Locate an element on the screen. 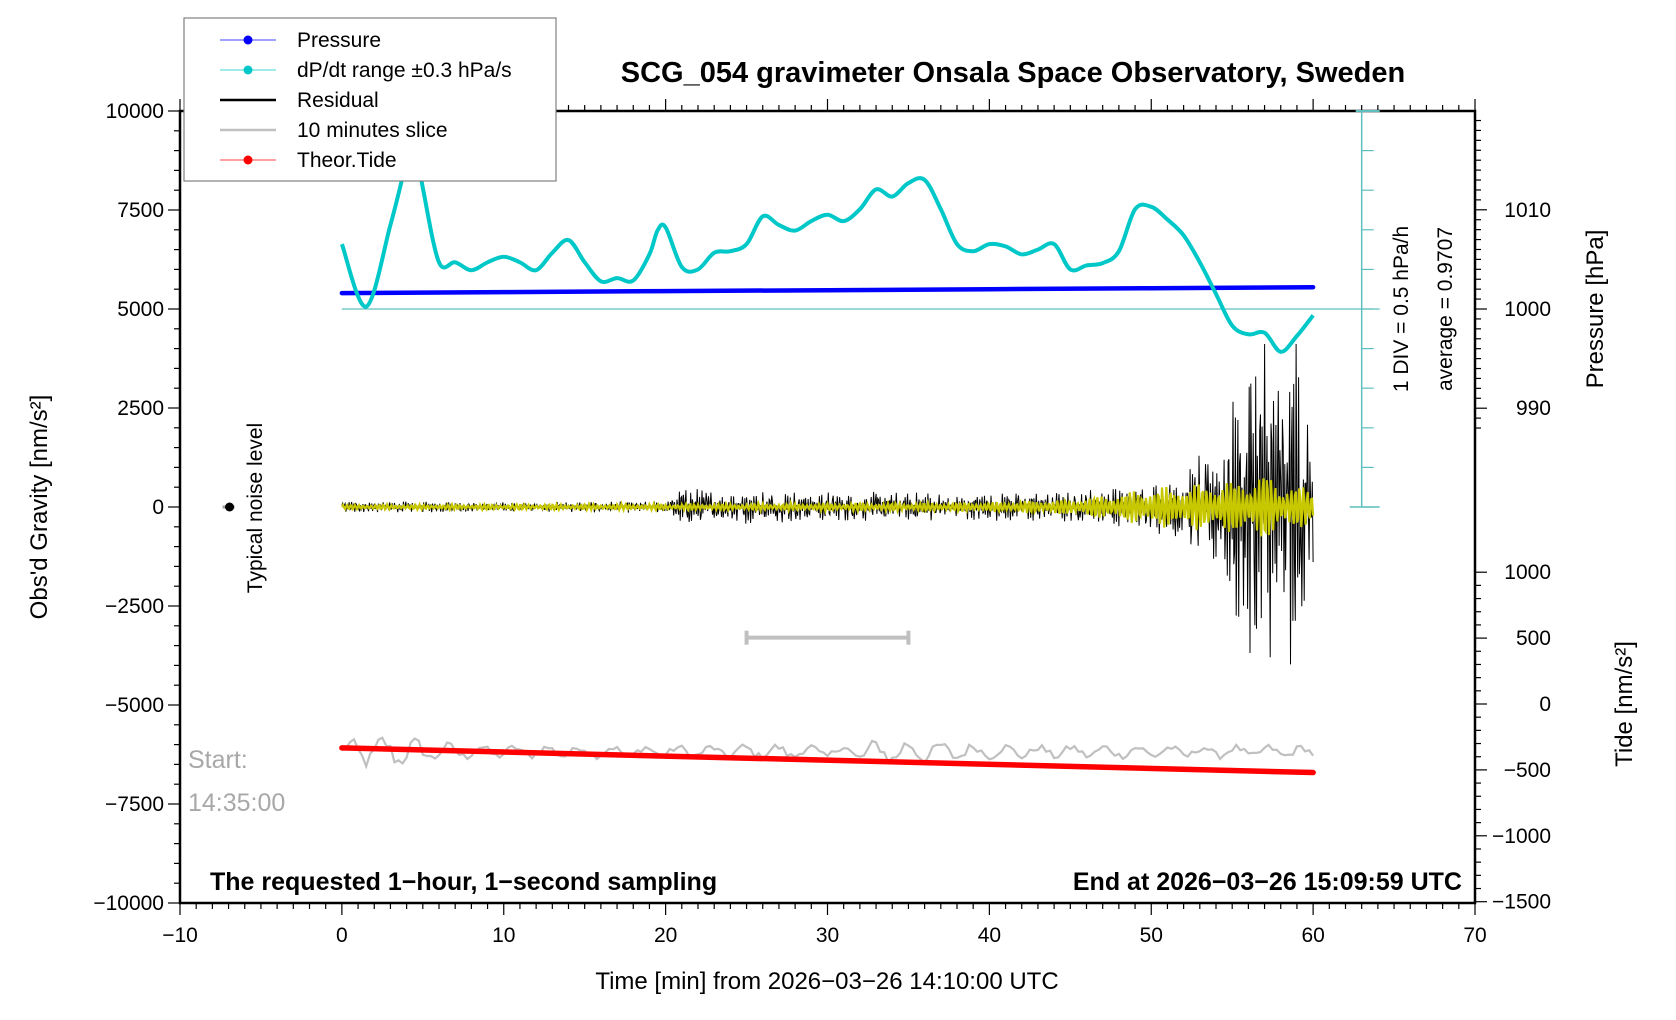 This screenshot has width=1676, height=1020. x-tick-label: 20 is located at coordinates (665, 935).